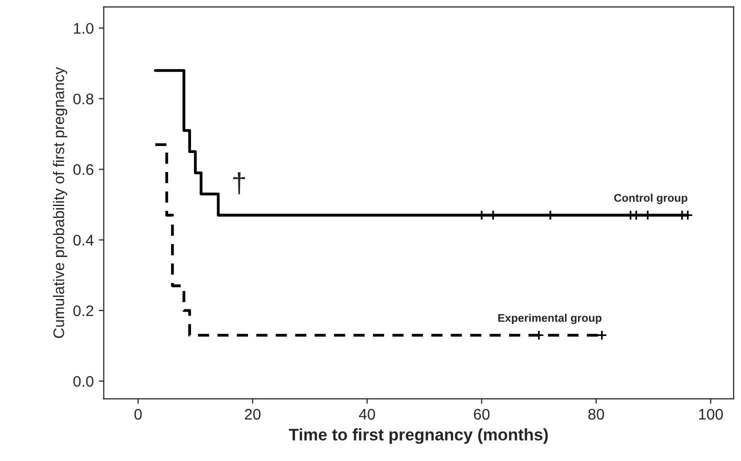 This screenshot has width=741, height=461. Describe the element at coordinates (651, 199) in the screenshot. I see `series-label: Control group` at that location.